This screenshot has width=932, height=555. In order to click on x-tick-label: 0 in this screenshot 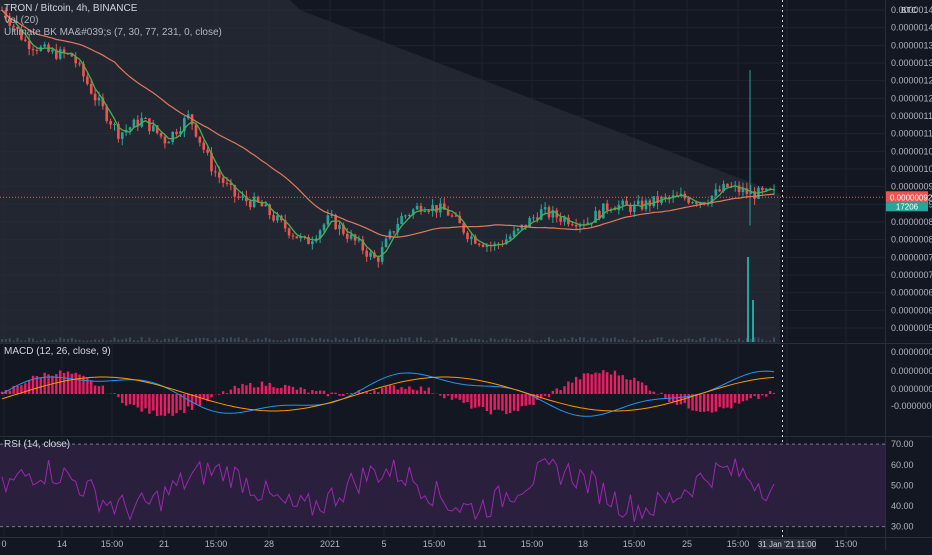, I will do `click(3, 544)`.